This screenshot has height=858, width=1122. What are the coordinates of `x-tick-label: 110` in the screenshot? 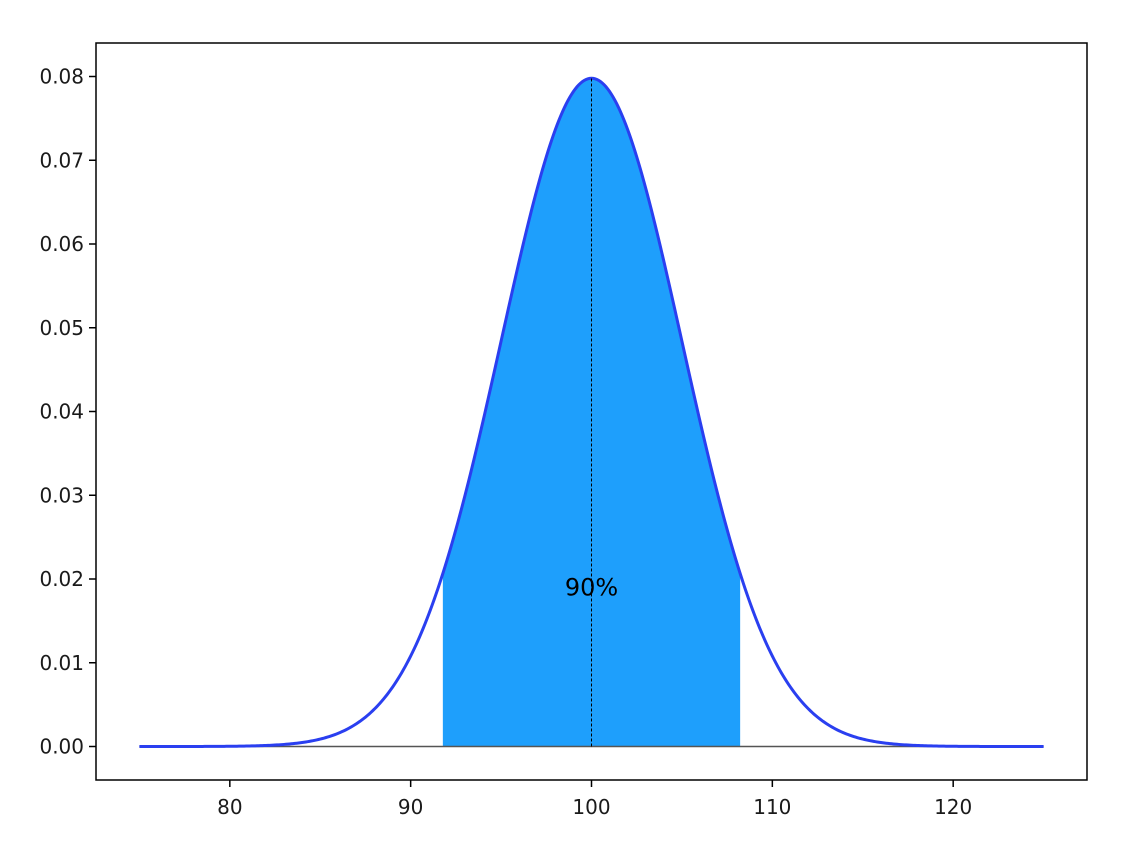 It's located at (772, 807).